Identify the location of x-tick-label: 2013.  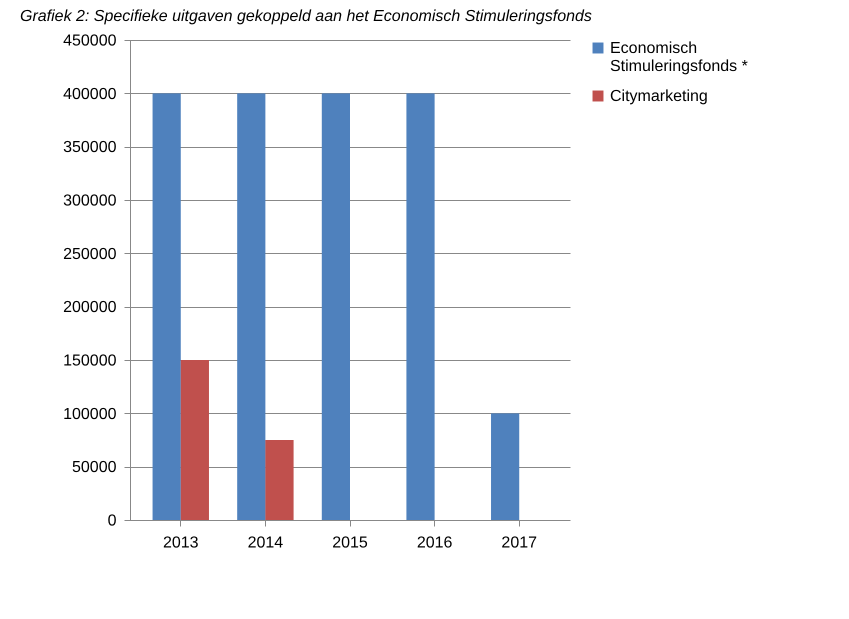
(180, 543).